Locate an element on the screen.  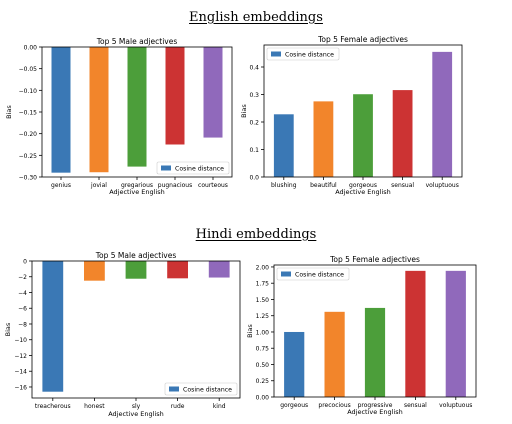
bar-beautiful is located at coordinates (323, 139).